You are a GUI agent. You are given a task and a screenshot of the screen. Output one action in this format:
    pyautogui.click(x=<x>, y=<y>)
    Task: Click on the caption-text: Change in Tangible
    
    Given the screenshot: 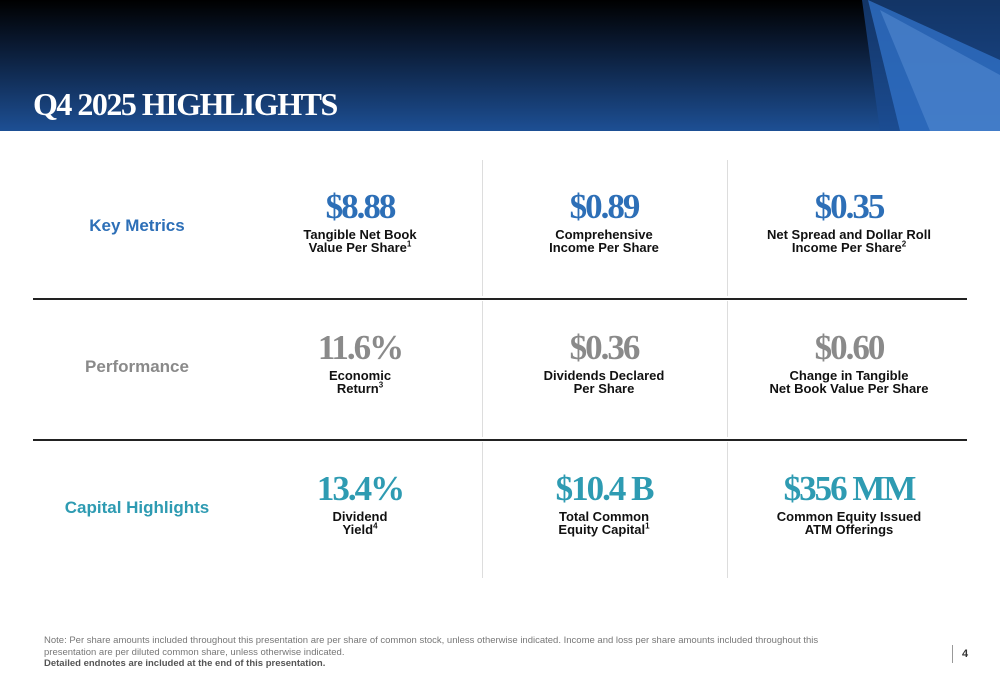 What is the action you would take?
    pyautogui.click(x=849, y=375)
    